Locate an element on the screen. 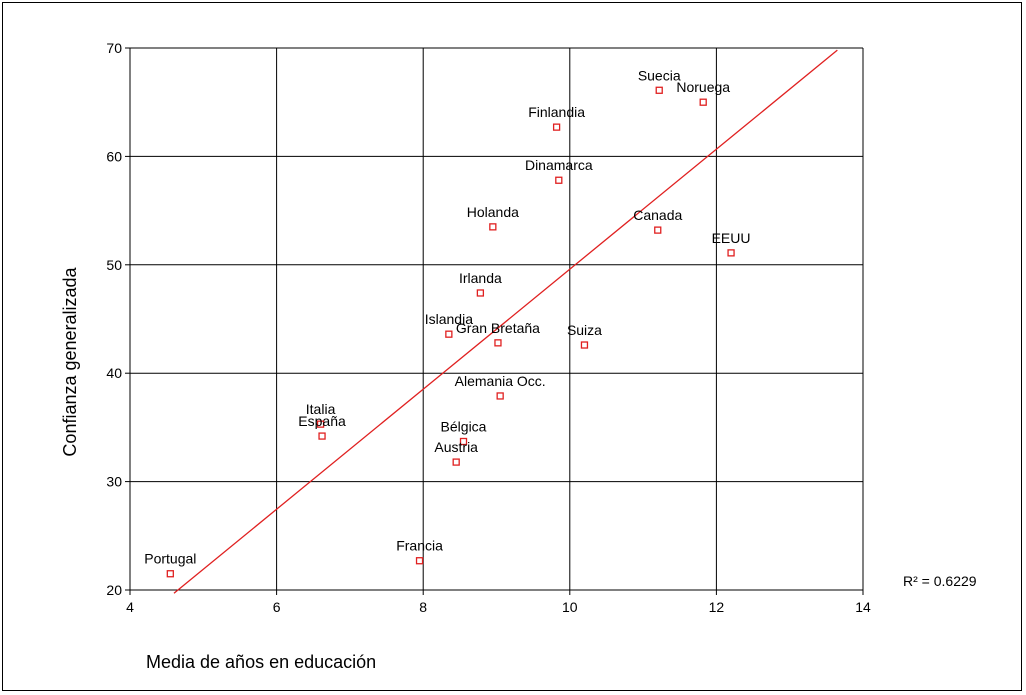 The image size is (1026, 695). point-label: Finlandia is located at coordinates (556, 112).